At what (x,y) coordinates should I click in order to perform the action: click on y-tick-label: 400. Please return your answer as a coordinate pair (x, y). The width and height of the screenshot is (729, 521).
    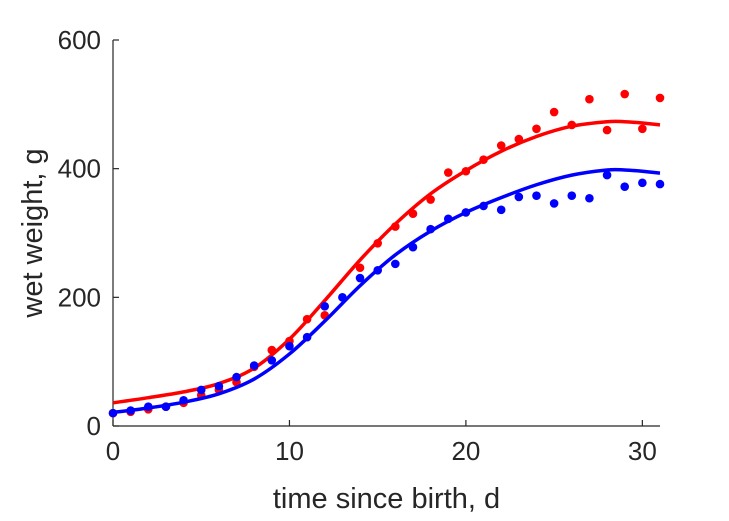
    Looking at the image, I should click on (79, 169).